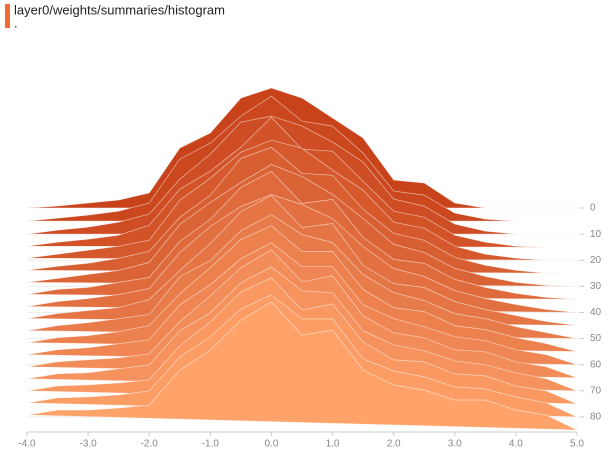  I want to click on z-tick-label: 10, so click(596, 234).